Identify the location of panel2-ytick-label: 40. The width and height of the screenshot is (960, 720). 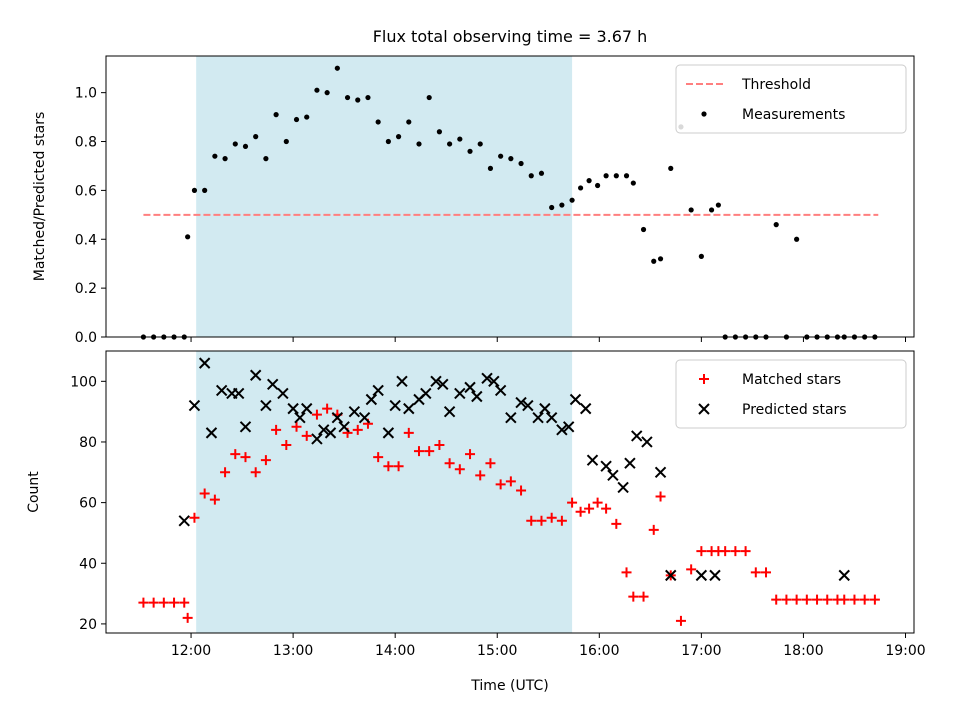
(88, 564).